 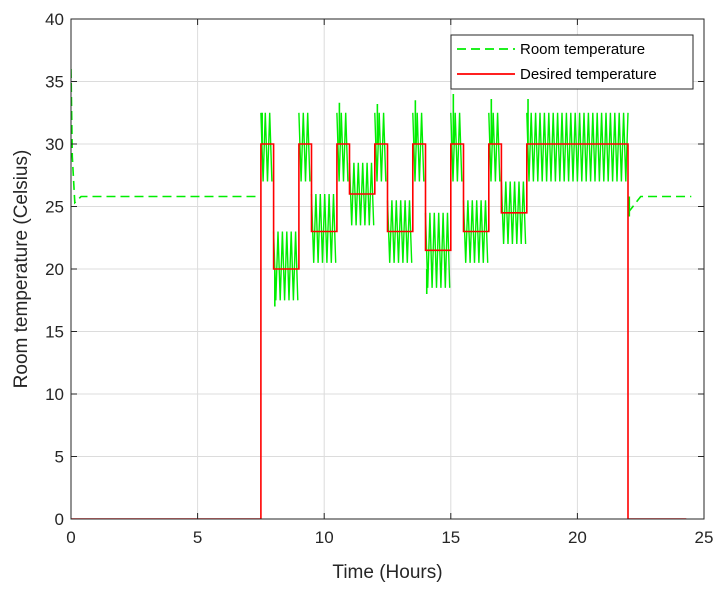 What do you see at coordinates (54, 144) in the screenshot?
I see `y-tick-label: 30` at bounding box center [54, 144].